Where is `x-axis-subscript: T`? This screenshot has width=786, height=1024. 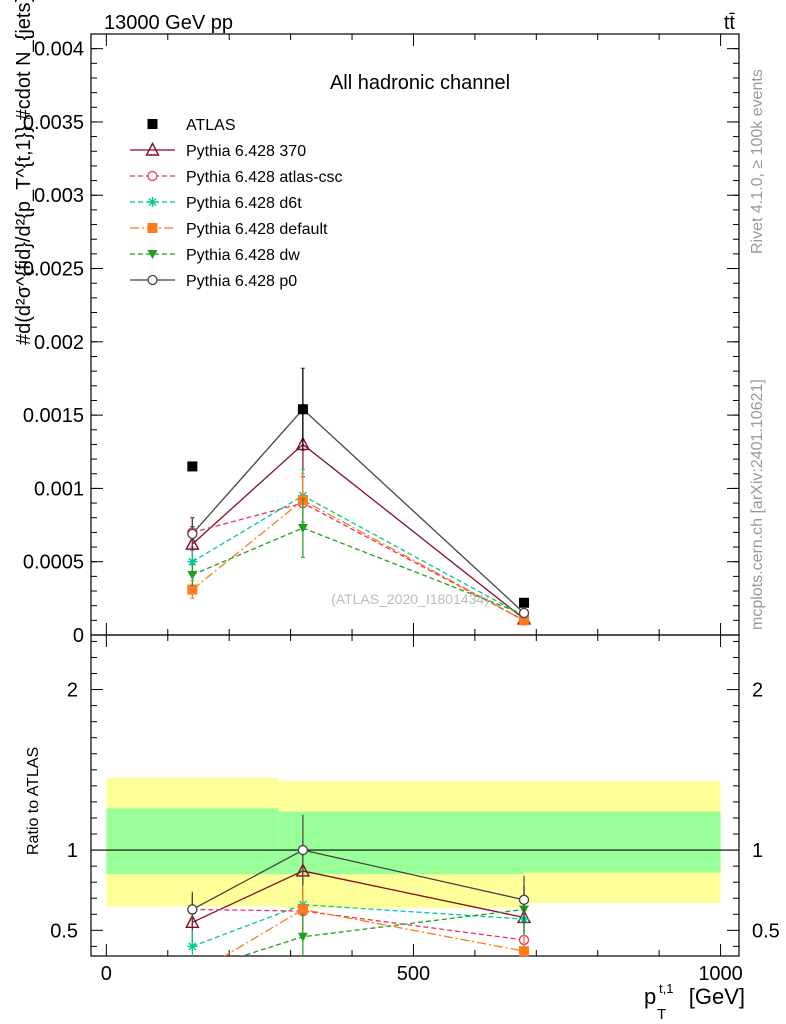
x-axis-subscript: T is located at coordinates (661, 1014).